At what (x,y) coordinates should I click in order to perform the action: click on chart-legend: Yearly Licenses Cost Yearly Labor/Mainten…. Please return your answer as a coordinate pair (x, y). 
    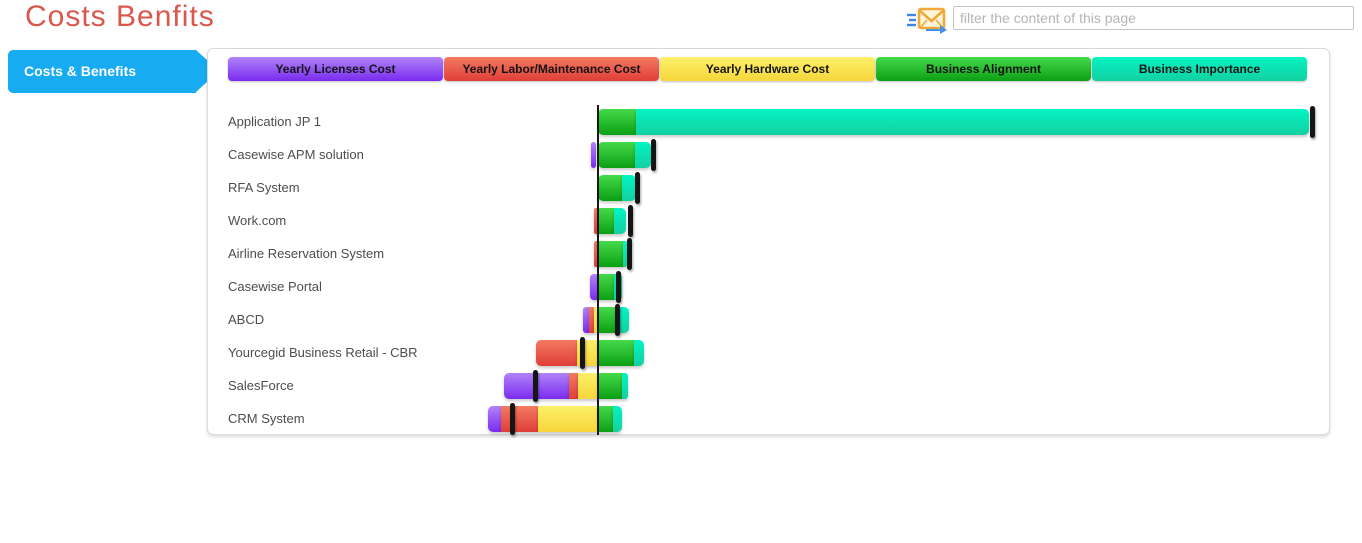
    Looking at the image, I should click on (767, 69).